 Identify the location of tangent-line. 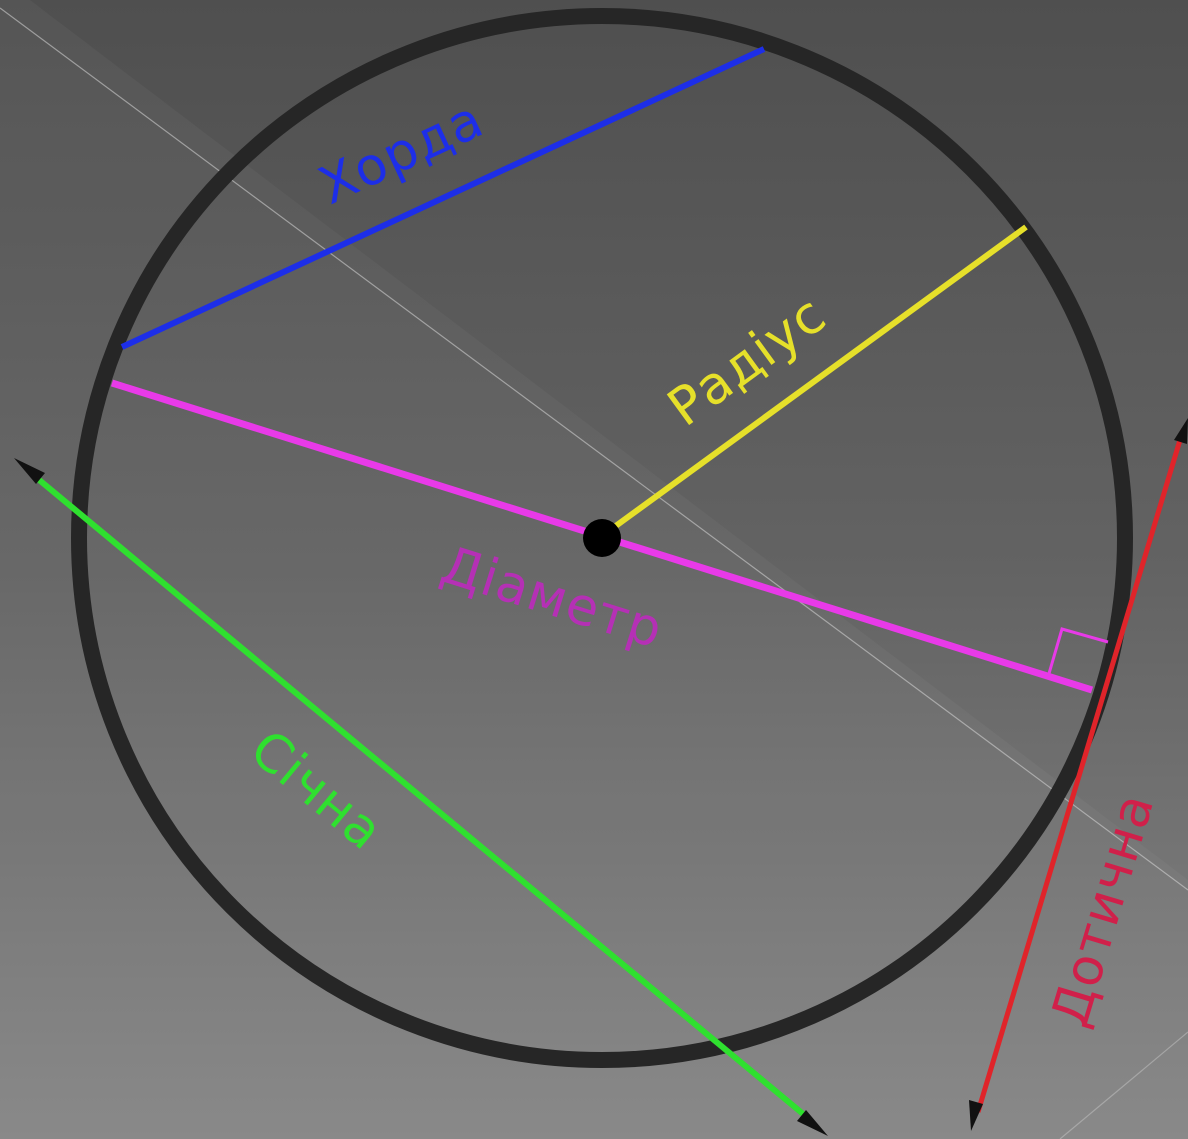
(1080, 771).